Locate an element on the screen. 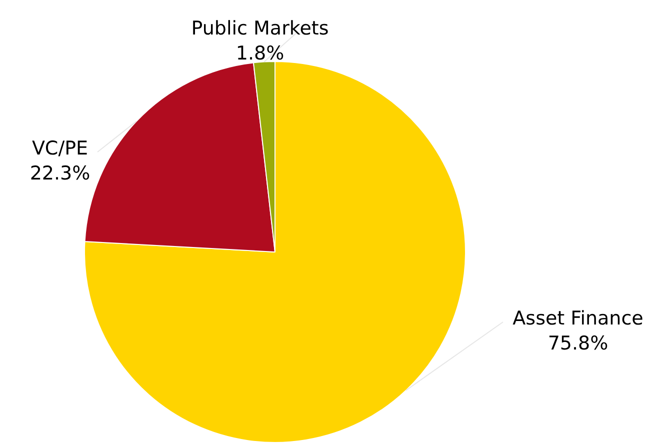 This screenshot has width=665, height=443. slice-label: Asset Finance is located at coordinates (578, 318).